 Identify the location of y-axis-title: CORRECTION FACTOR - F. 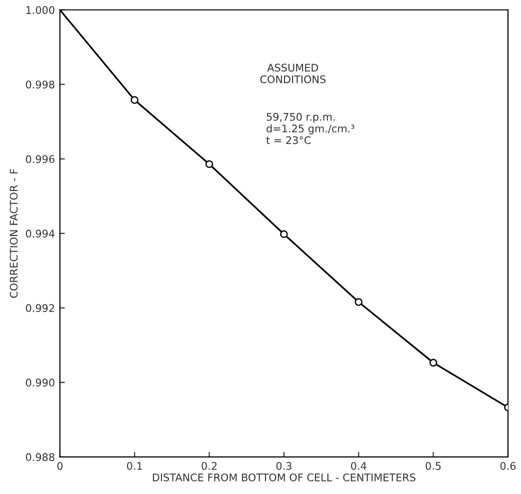
(14, 233).